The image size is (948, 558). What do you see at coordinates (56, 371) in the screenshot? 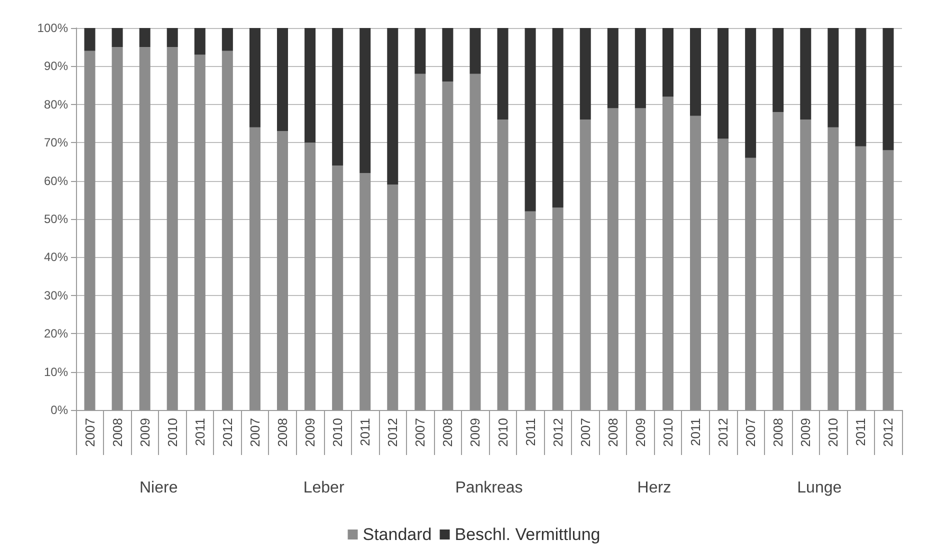
I see `y-tick-label: 10%` at bounding box center [56, 371].